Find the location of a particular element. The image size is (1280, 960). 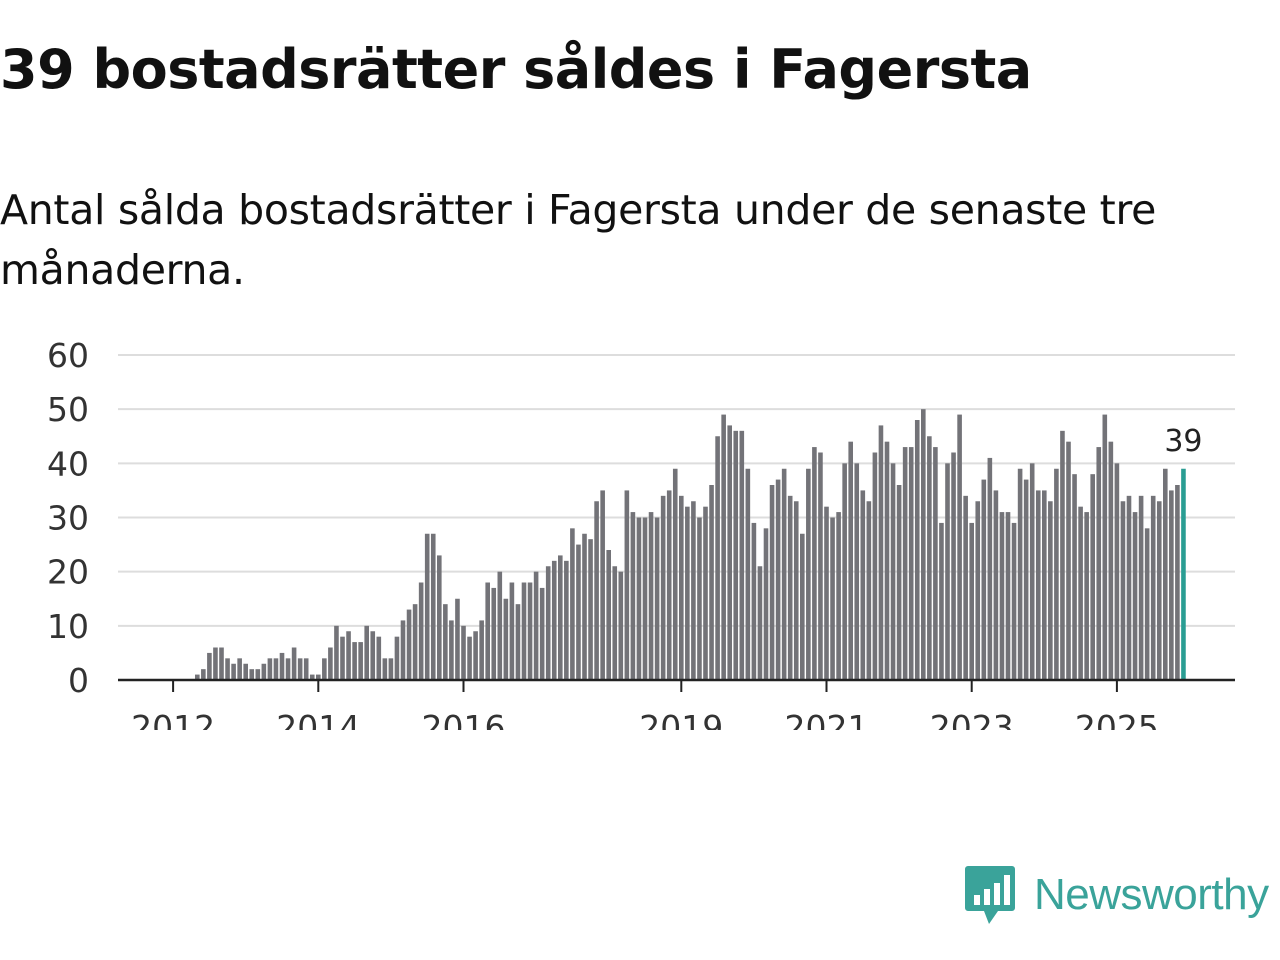

x-tick-label: 2014 is located at coordinates (318, 719).